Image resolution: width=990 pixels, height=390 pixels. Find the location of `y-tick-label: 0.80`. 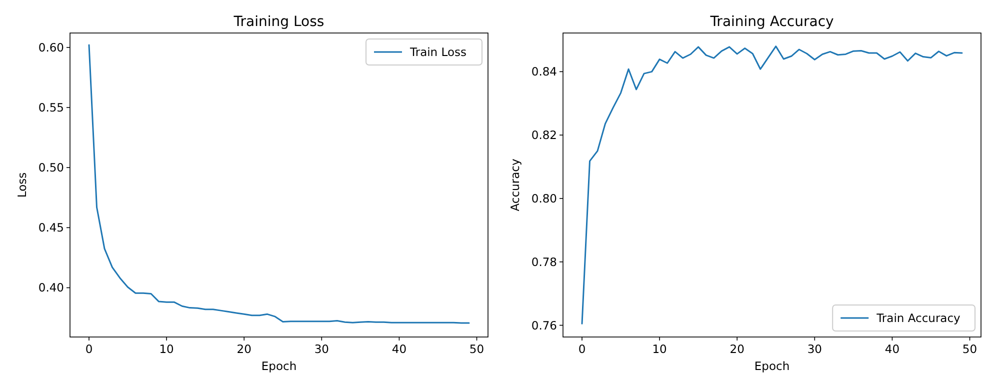

y-tick-label: 0.80 is located at coordinates (544, 198).